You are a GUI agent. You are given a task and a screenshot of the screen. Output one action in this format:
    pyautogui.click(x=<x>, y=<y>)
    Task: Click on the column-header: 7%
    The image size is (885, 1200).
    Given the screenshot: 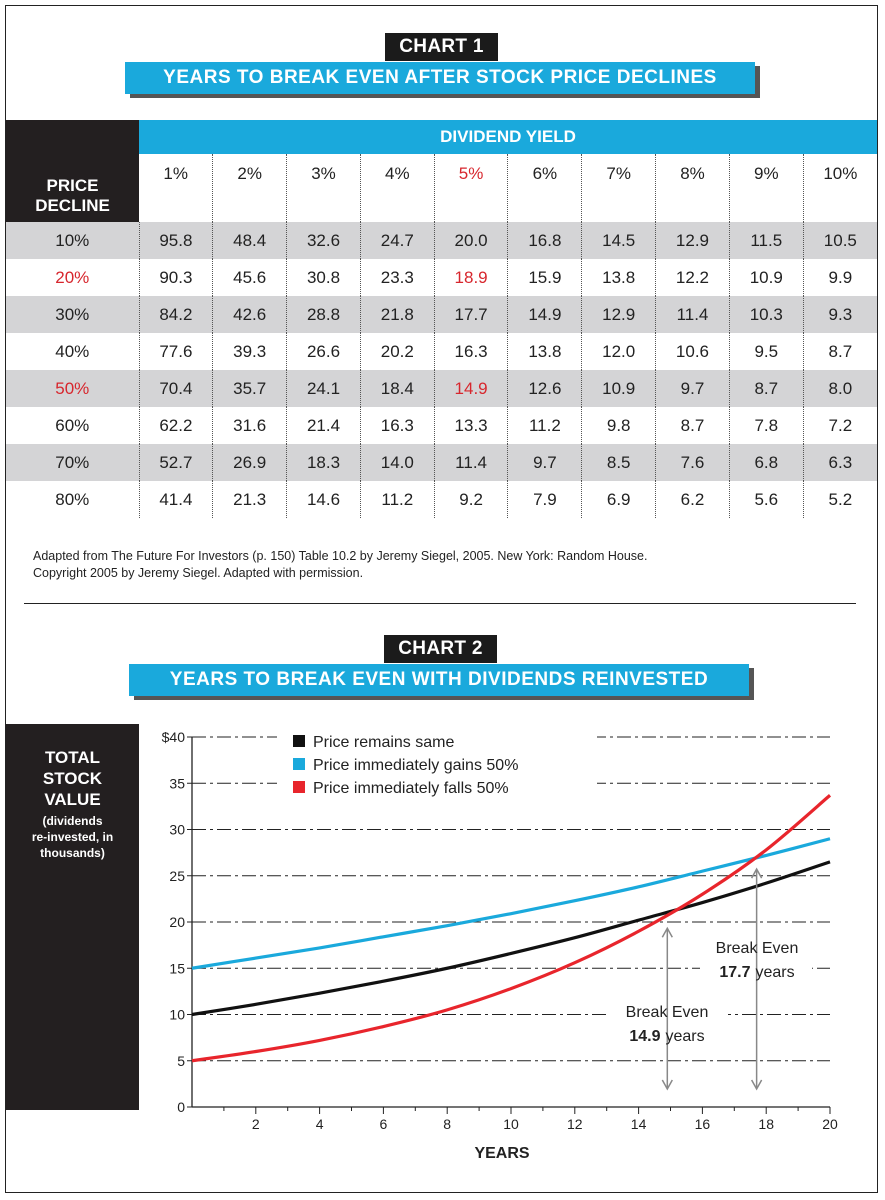 What is the action you would take?
    pyautogui.click(x=619, y=188)
    